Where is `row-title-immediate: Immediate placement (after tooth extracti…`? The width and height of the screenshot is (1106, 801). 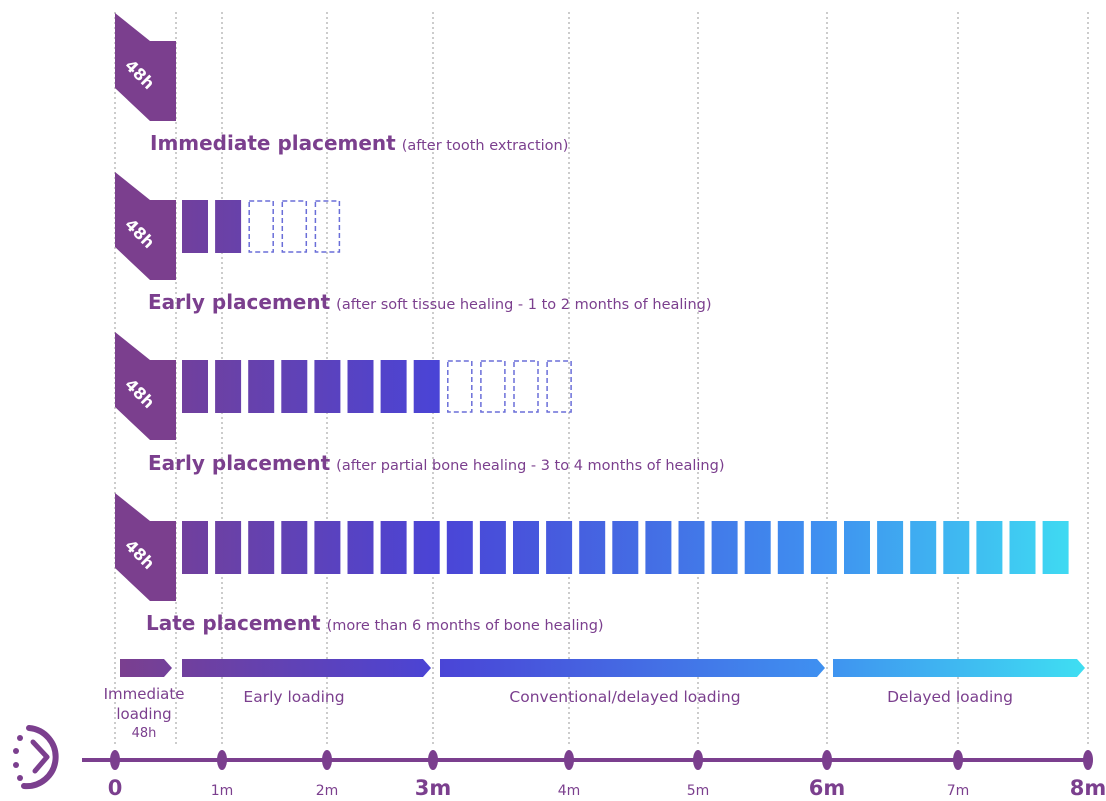
row-title-immediate: Immediate placement (after tooth extracti… is located at coordinates (359, 143).